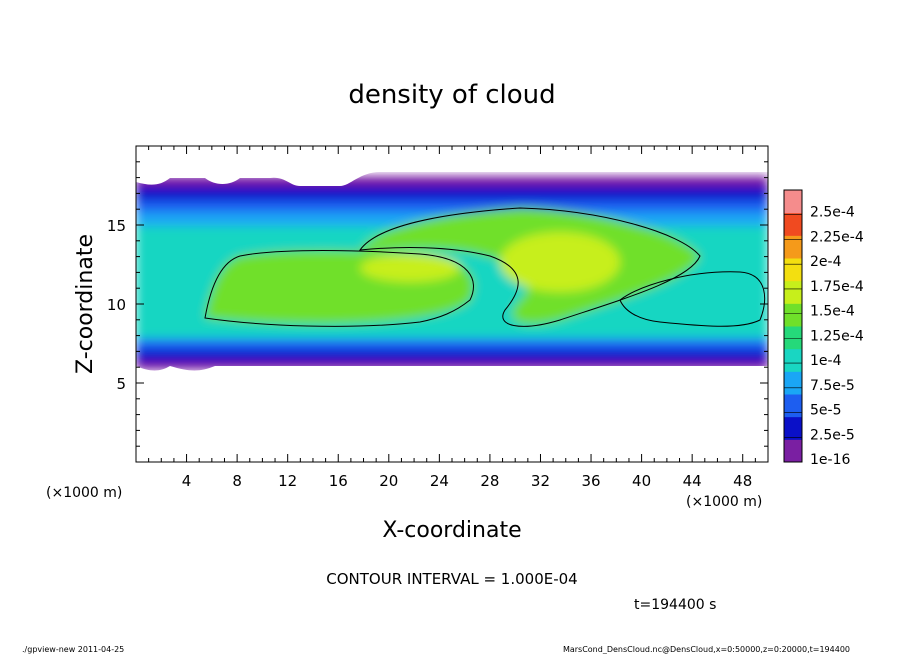  What do you see at coordinates (388, 481) in the screenshot?
I see `x-tick-label: 20` at bounding box center [388, 481].